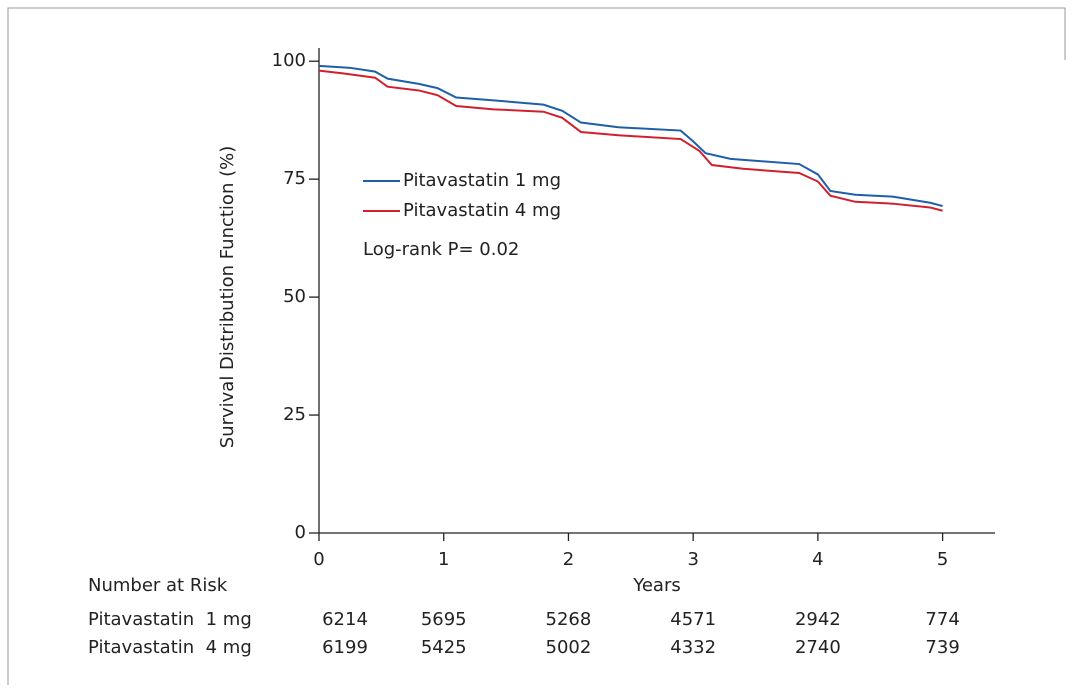 This screenshot has width=1073, height=689. What do you see at coordinates (568, 559) in the screenshot?
I see `x-tick-label: 2` at bounding box center [568, 559].